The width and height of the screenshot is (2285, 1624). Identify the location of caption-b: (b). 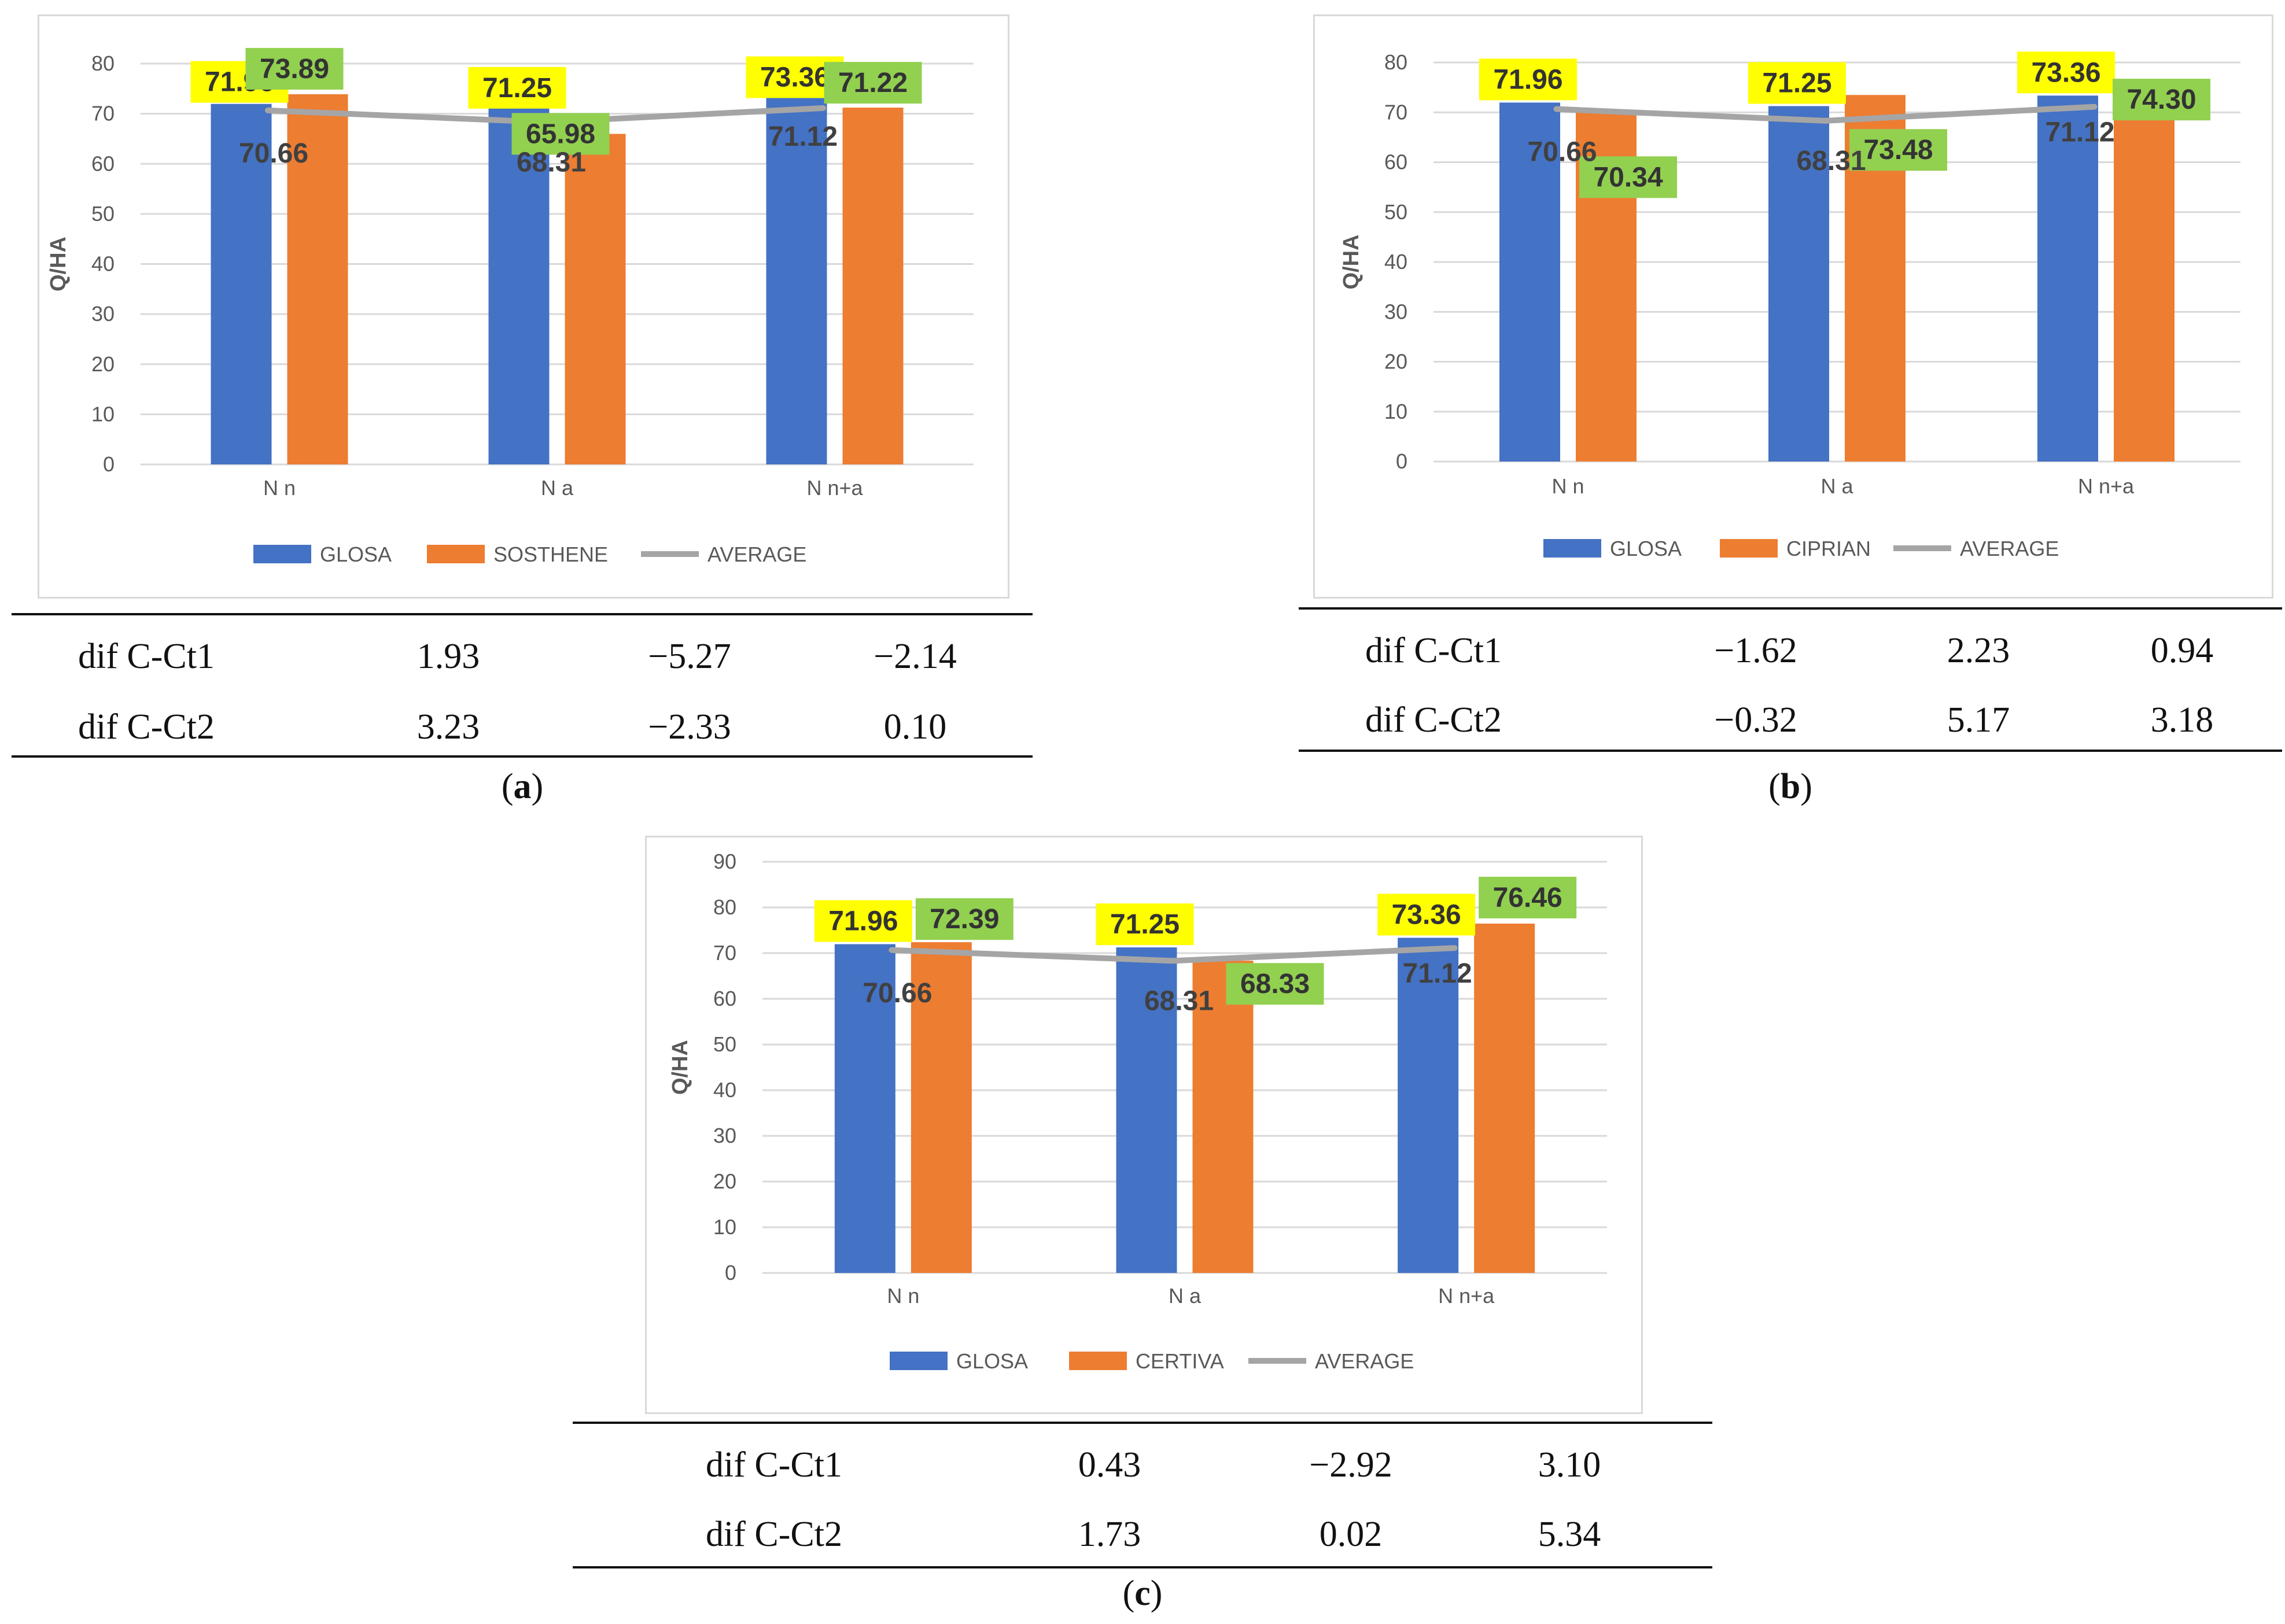
(1790, 786).